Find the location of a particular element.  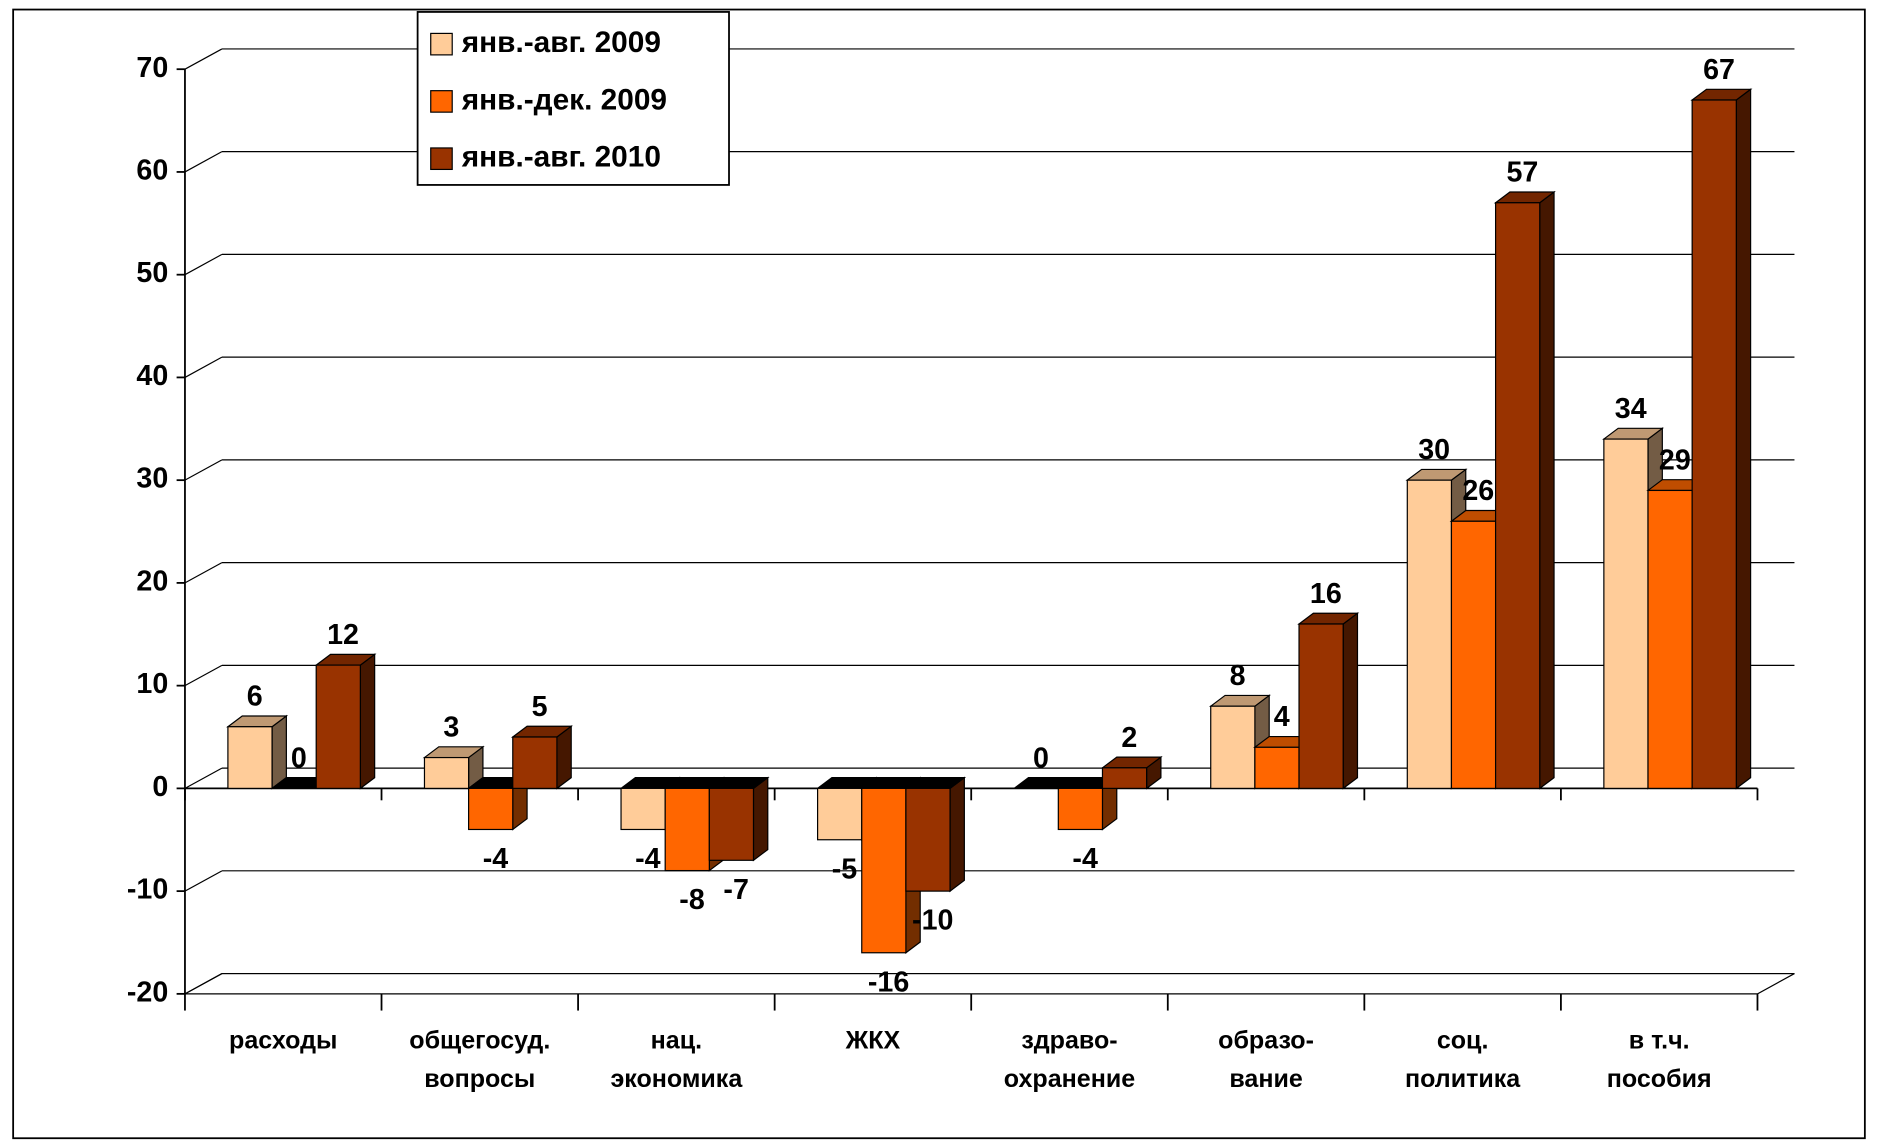

data-label: 30 is located at coordinates (1434, 450).